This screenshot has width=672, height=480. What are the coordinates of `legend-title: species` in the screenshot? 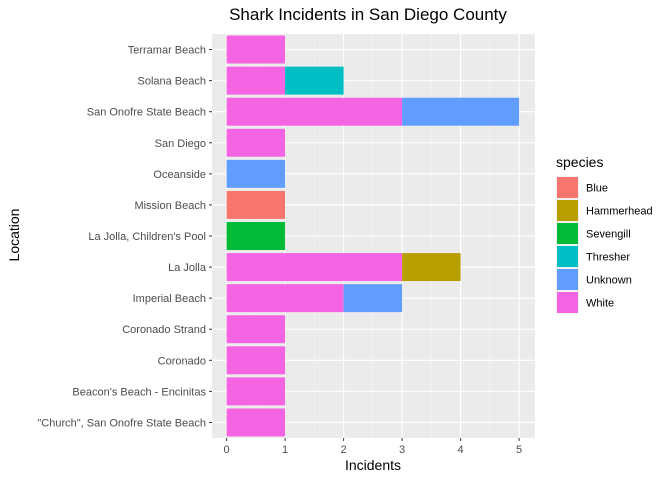 It's located at (579, 162).